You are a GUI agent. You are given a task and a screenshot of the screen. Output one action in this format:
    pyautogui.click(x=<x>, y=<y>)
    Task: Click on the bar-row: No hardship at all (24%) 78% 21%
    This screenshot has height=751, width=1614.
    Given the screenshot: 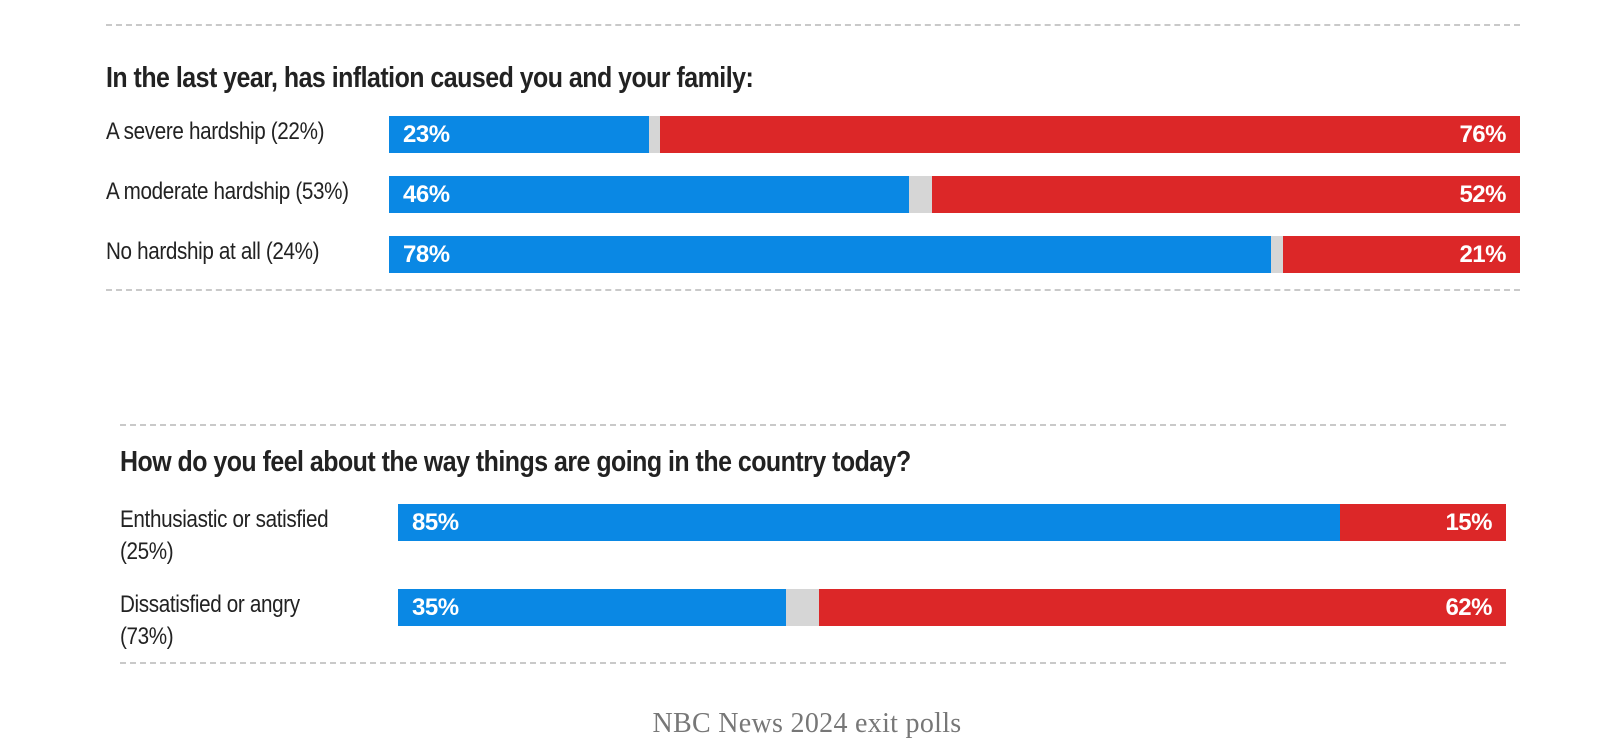 What is the action you would take?
    pyautogui.click(x=813, y=266)
    